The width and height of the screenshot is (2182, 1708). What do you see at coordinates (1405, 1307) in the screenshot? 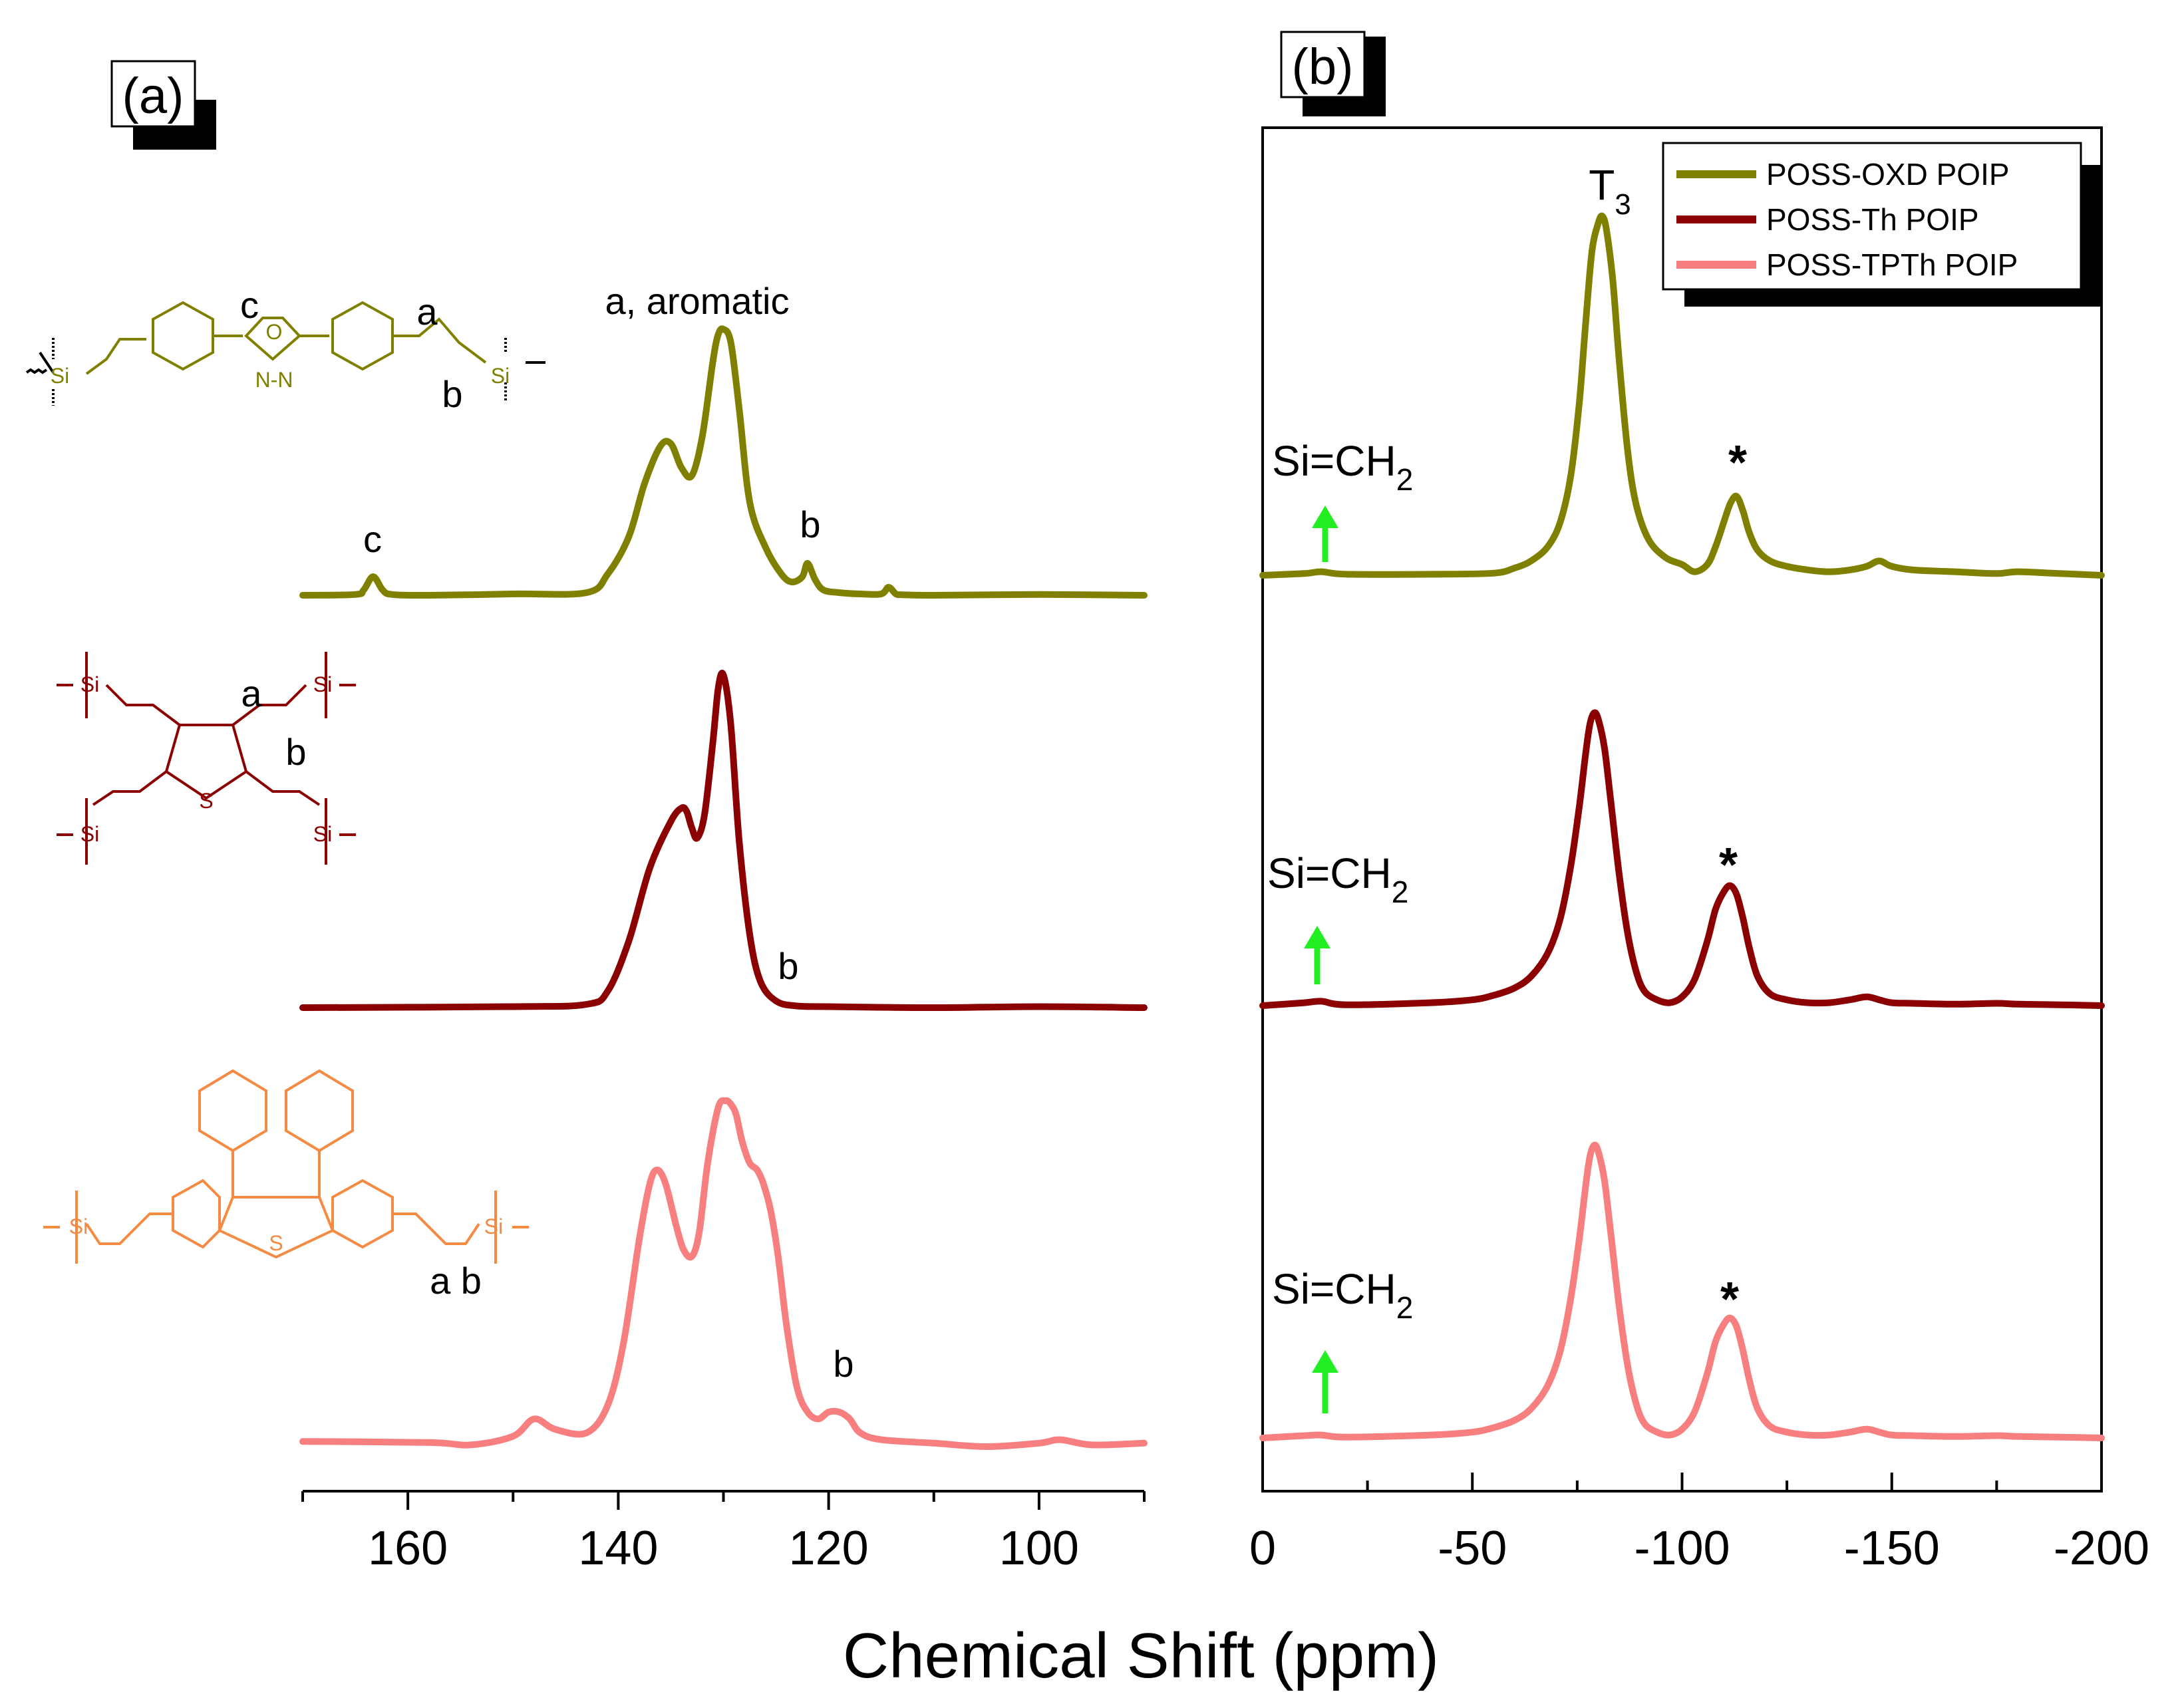
I see `sich2-tpth-sub: 2` at bounding box center [1405, 1307].